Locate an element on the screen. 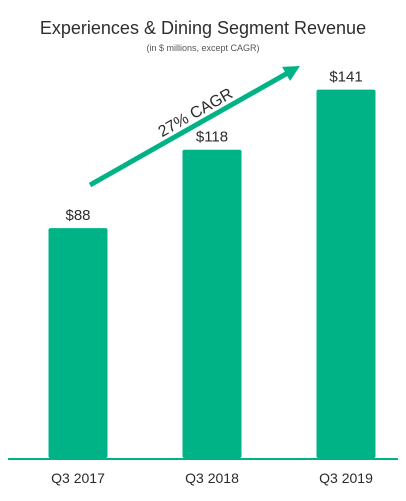 The width and height of the screenshot is (406, 501). value-label-q3-2019: $141 is located at coordinates (345, 77).